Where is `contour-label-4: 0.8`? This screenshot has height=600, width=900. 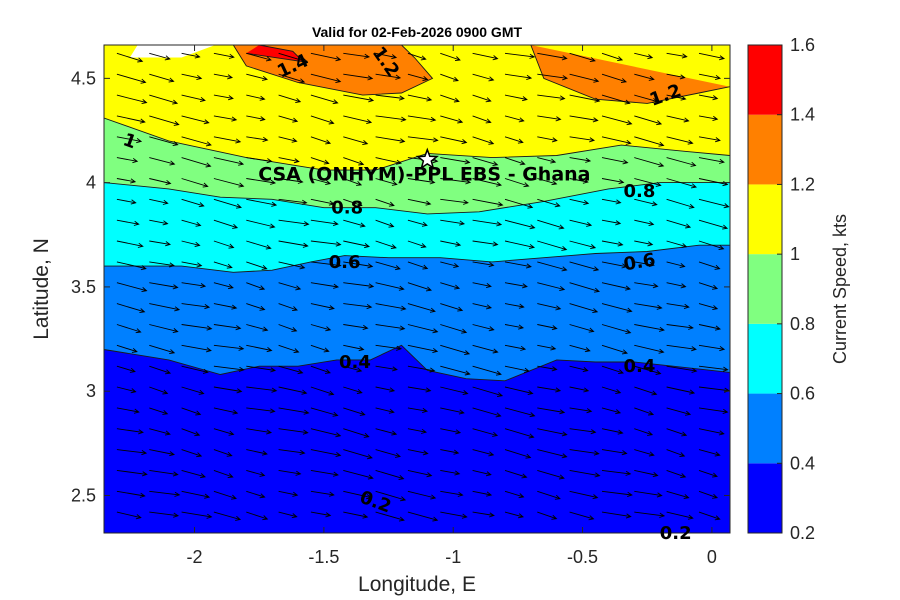 contour-label-4: 0.8 is located at coordinates (347, 208).